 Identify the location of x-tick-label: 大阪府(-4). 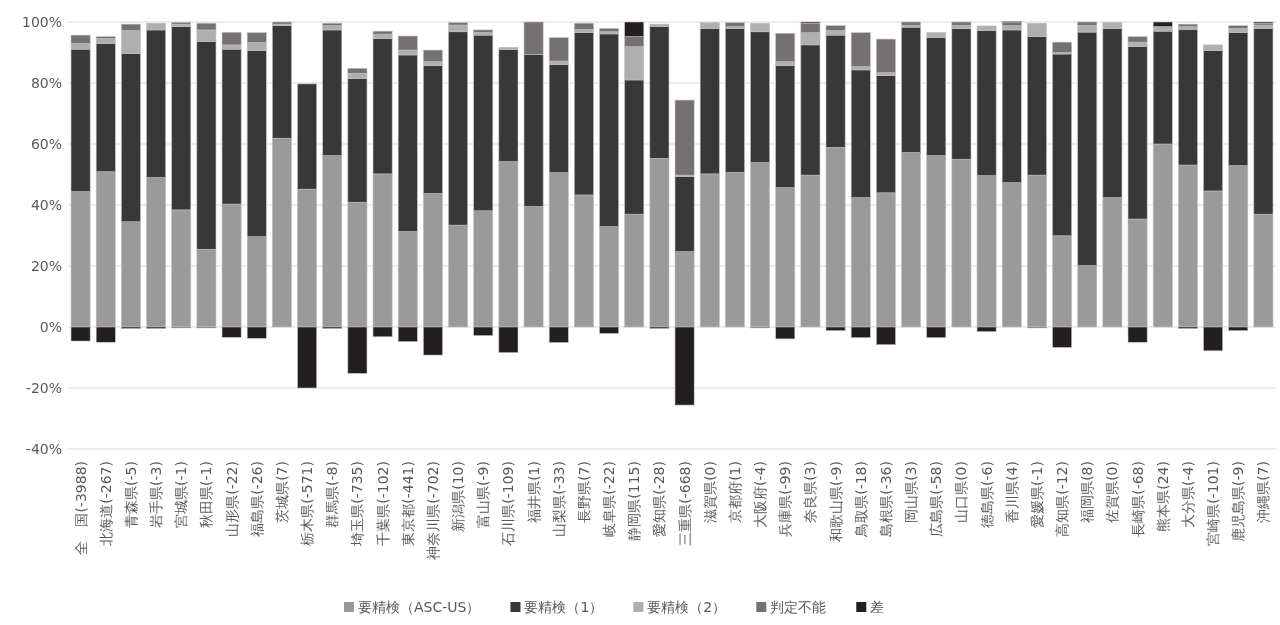
(760, 494).